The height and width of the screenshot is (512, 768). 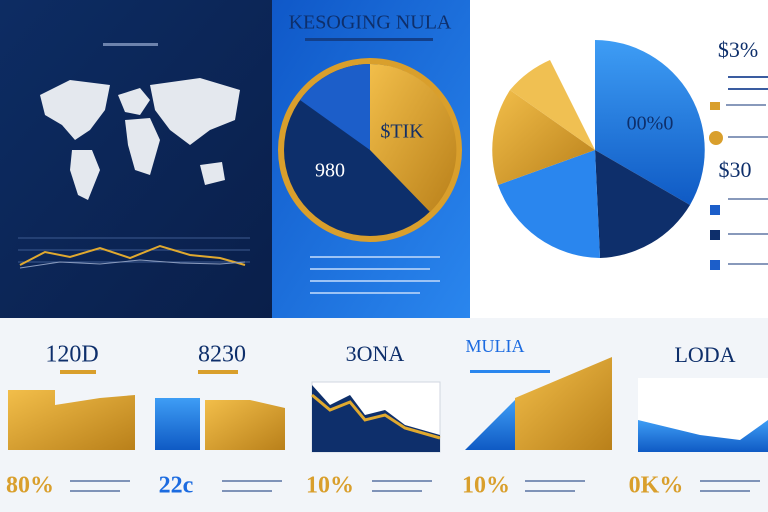 I want to click on pie-value-label: $TIK, so click(x=402, y=132).